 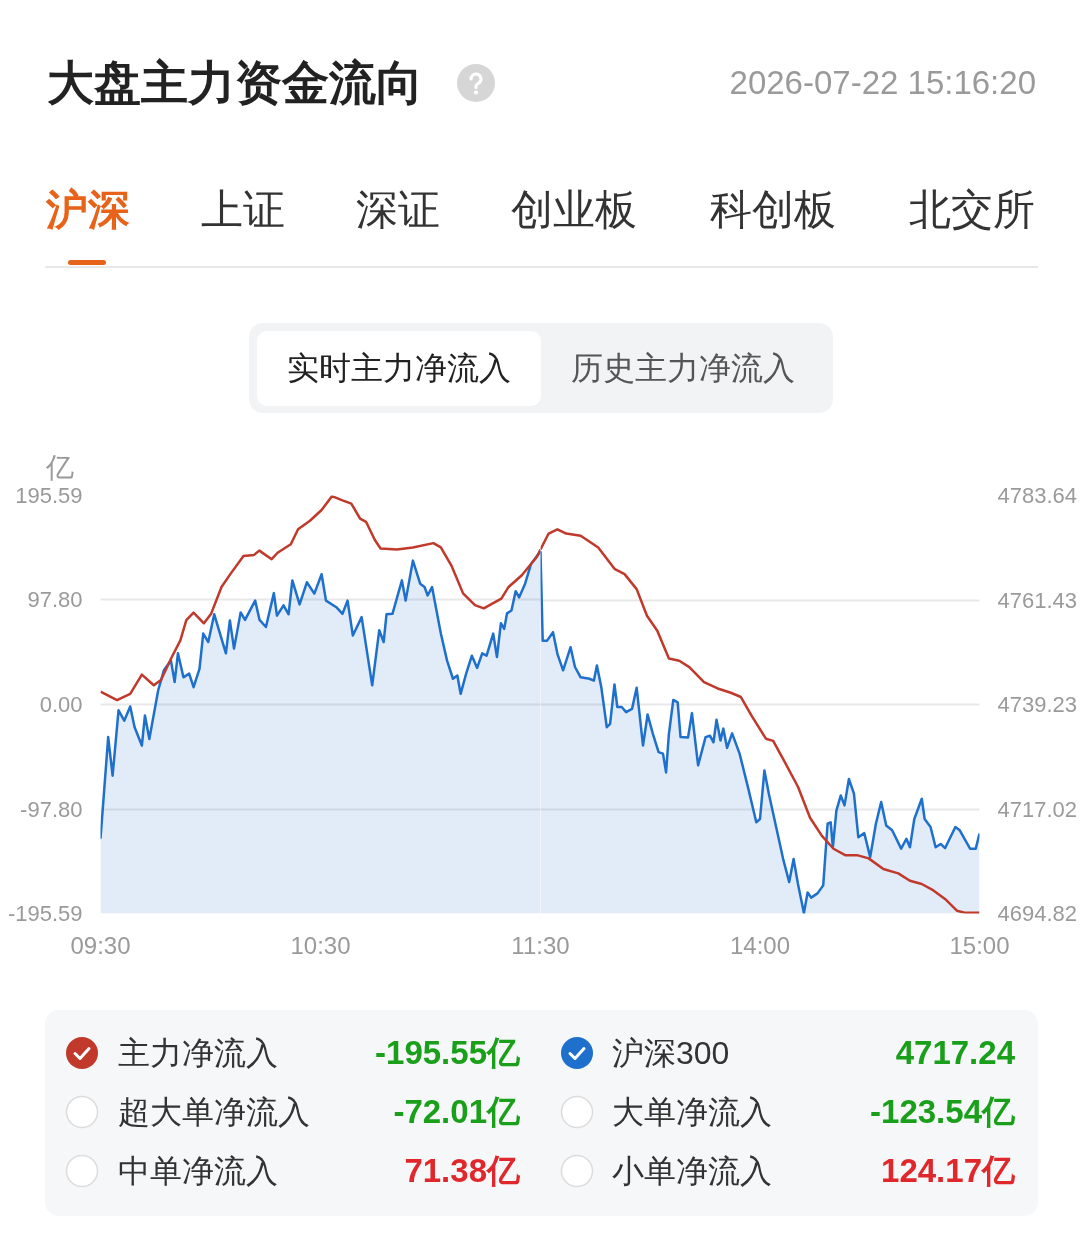 What do you see at coordinates (882, 83) in the screenshot?
I see `text: 2026-07-22 15:16:20` at bounding box center [882, 83].